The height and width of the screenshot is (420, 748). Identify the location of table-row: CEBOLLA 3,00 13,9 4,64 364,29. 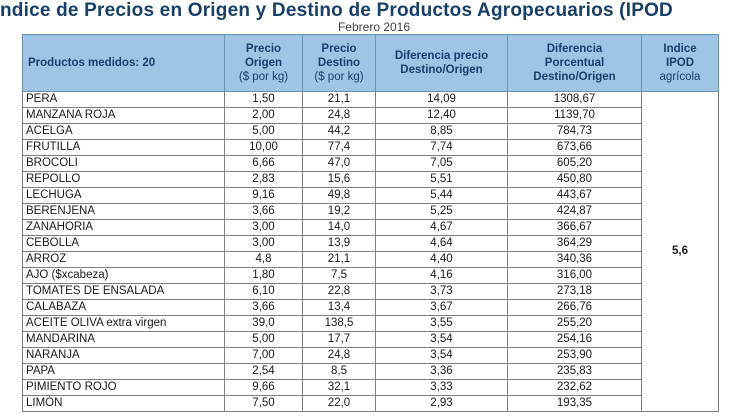
(370, 243).